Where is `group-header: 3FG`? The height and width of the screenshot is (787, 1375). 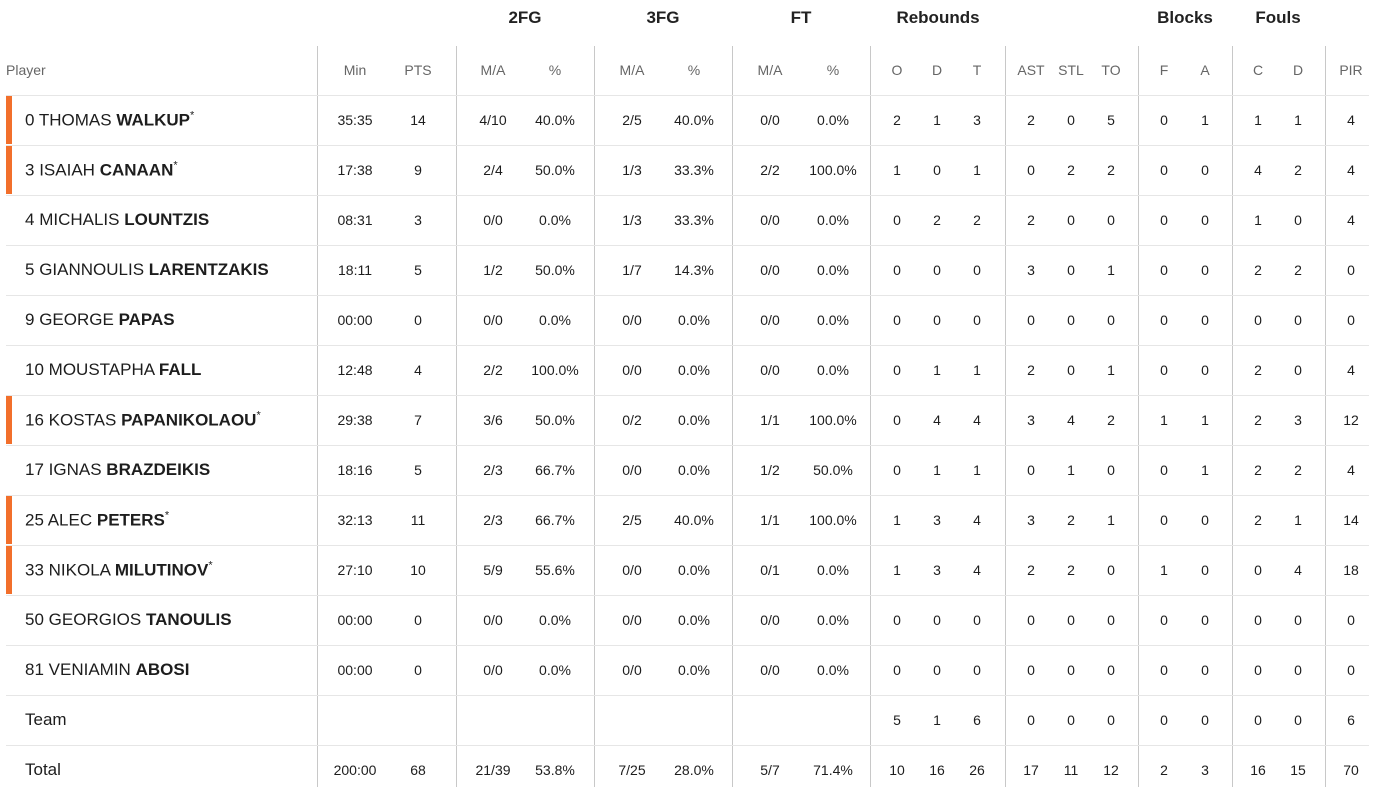 group-header: 3FG is located at coordinates (663, 17).